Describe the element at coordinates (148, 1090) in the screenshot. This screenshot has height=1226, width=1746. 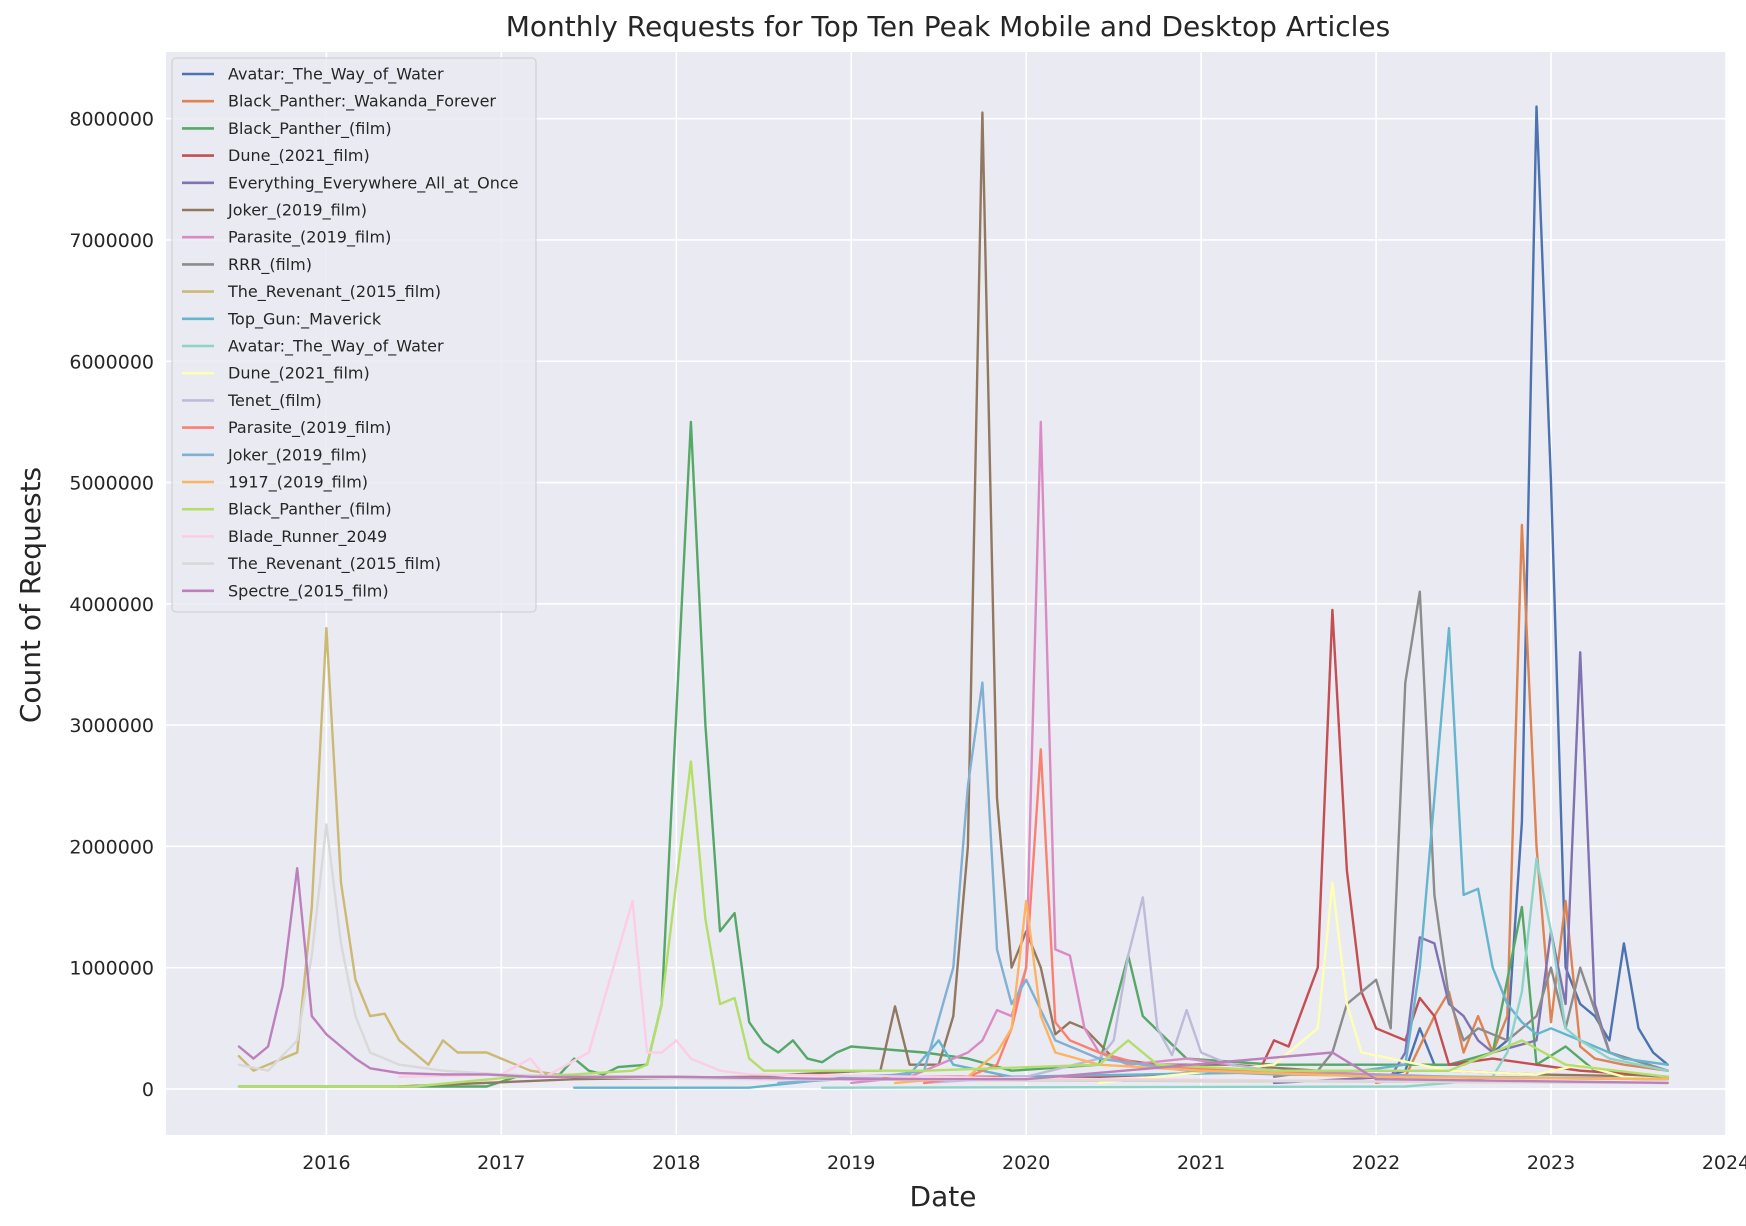
I see `y-tick-label: 0` at that location.